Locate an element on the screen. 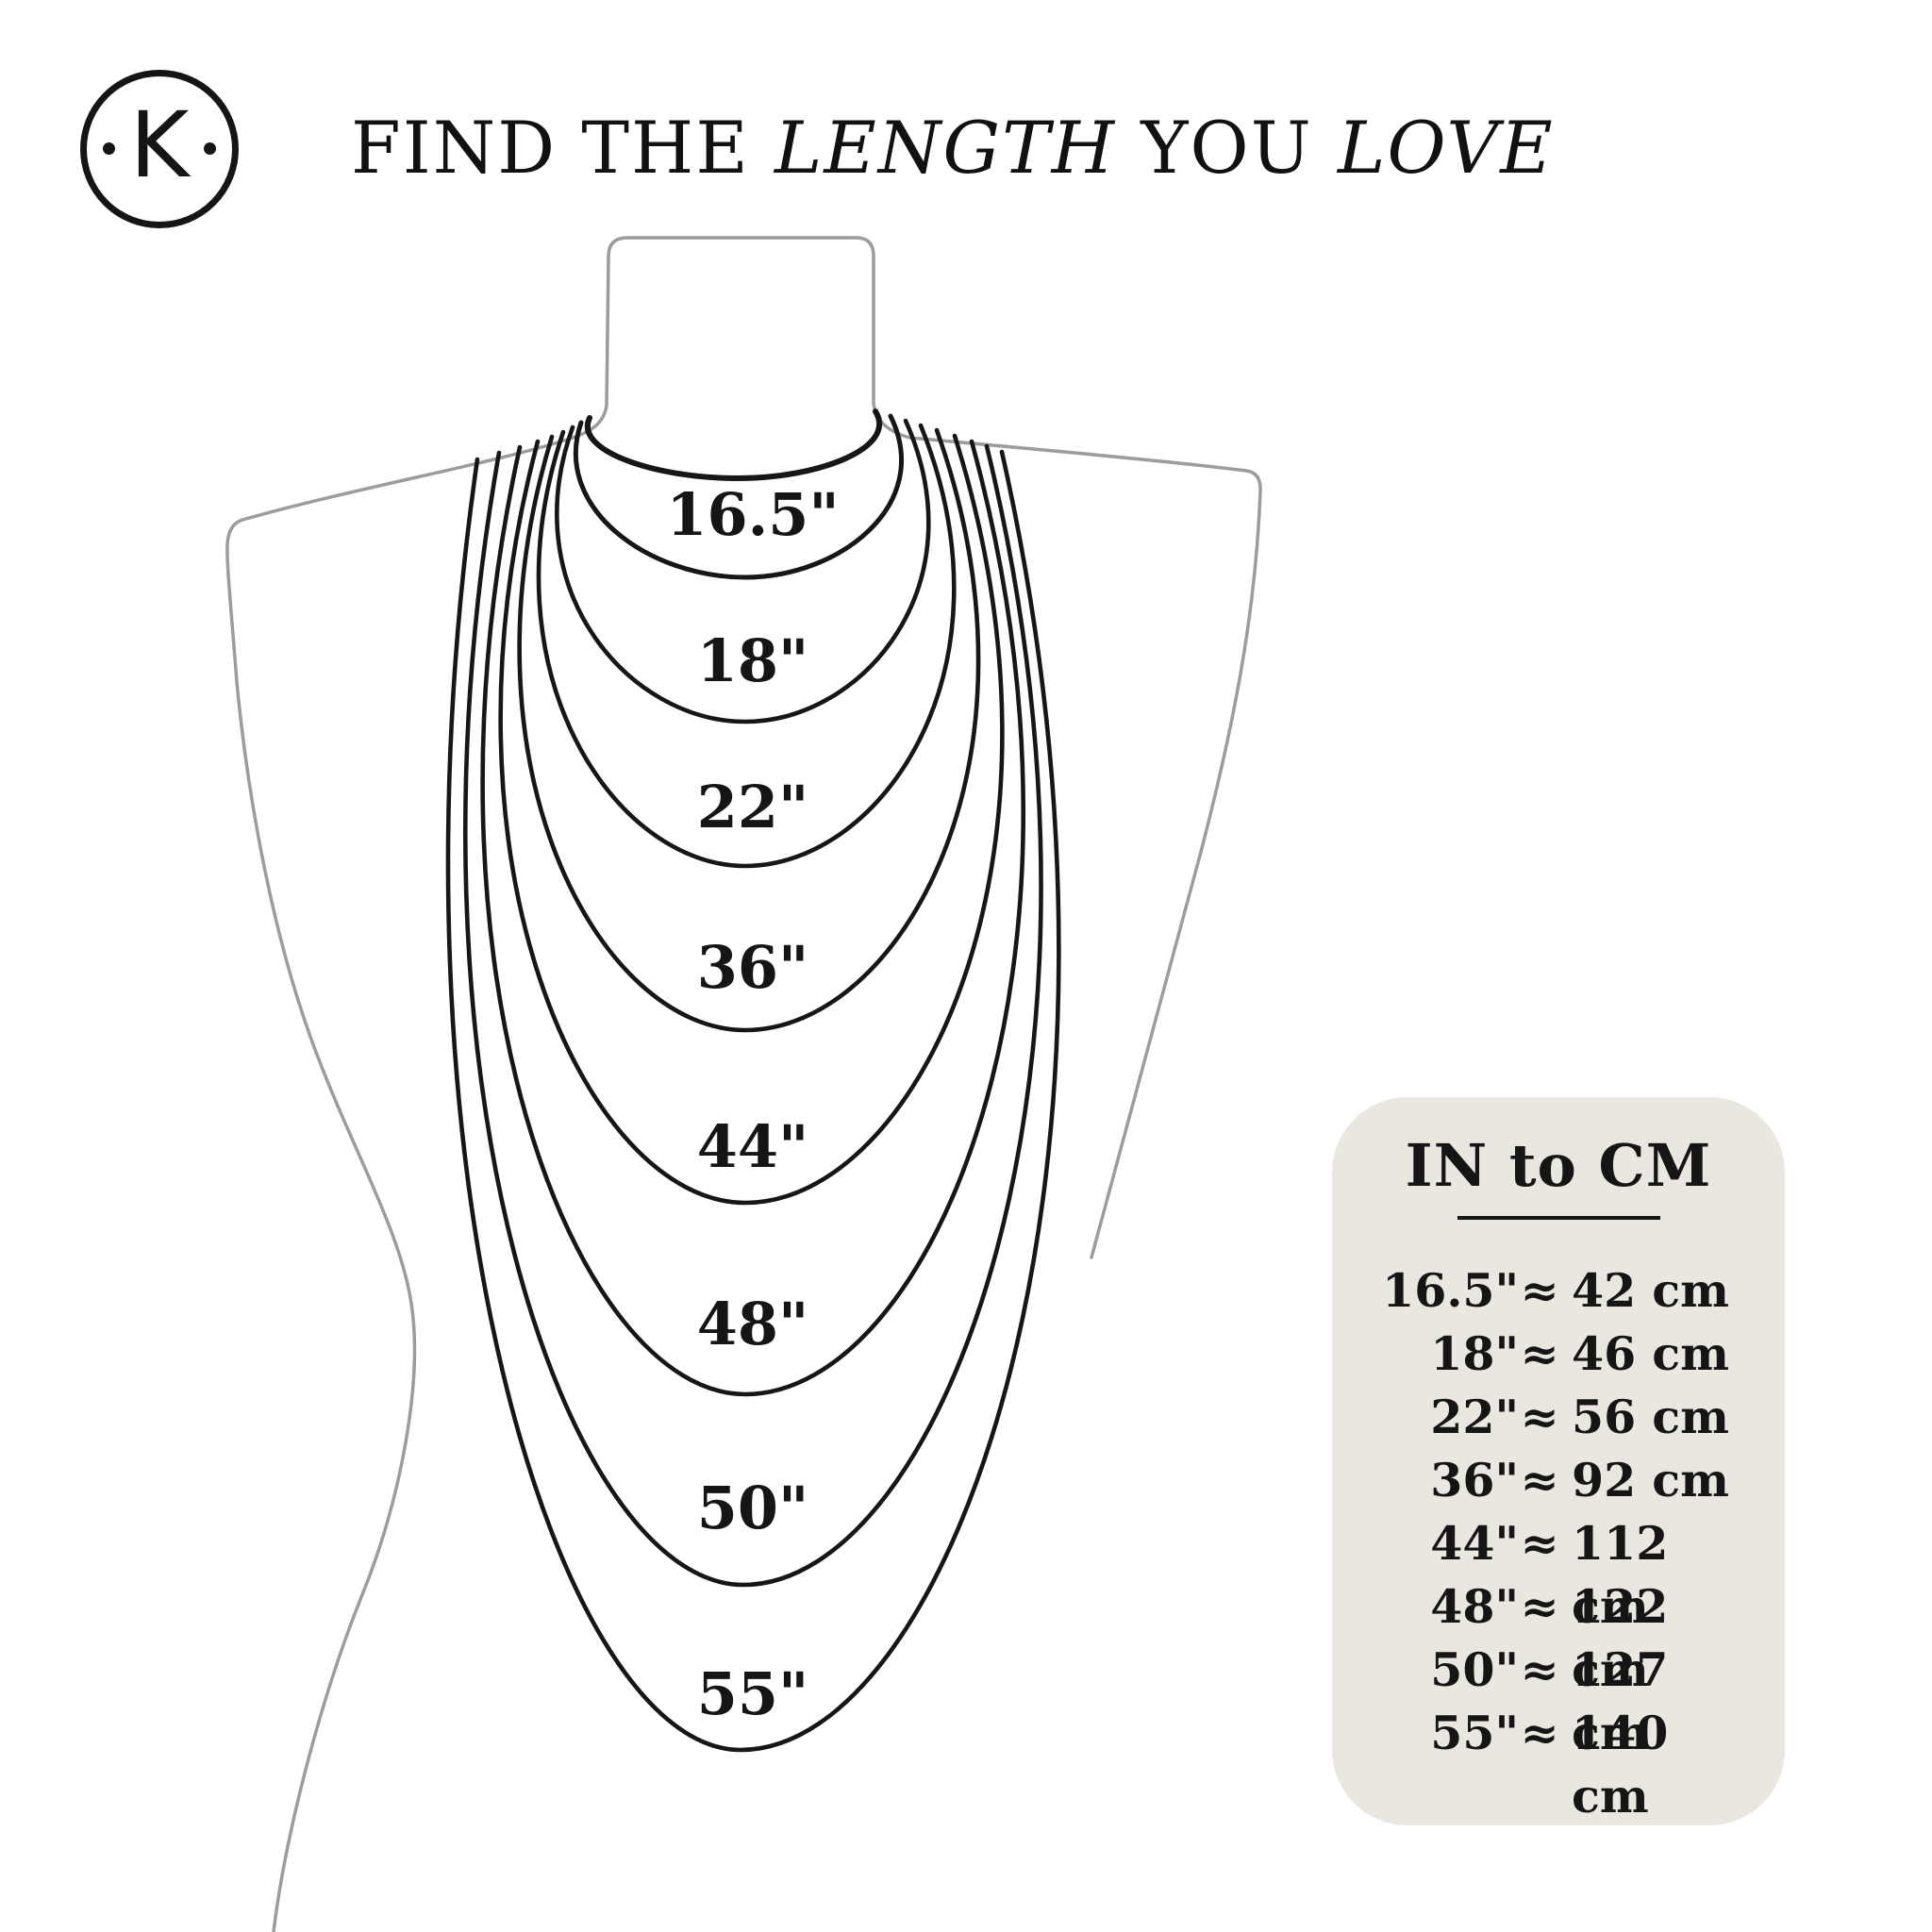  inches-value: 44" is located at coordinates (1474, 1544).